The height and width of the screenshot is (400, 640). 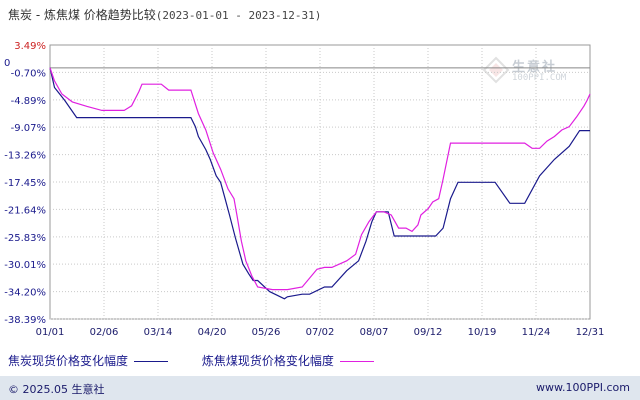 What do you see at coordinates (68, 361) in the screenshot?
I see `legend-label-coke: 焦炭现货价格变化幅度` at bounding box center [68, 361].